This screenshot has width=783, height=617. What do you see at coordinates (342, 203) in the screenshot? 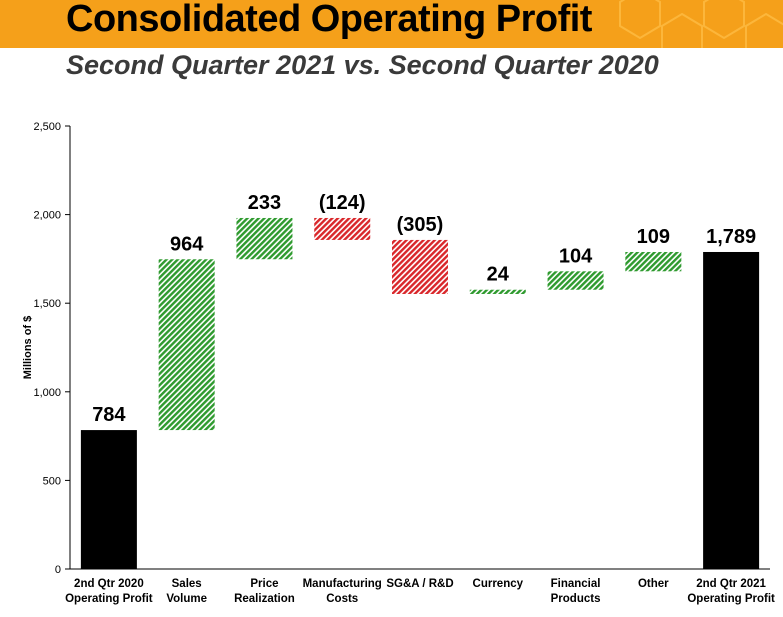
I see `data-label: (124)` at bounding box center [342, 203].